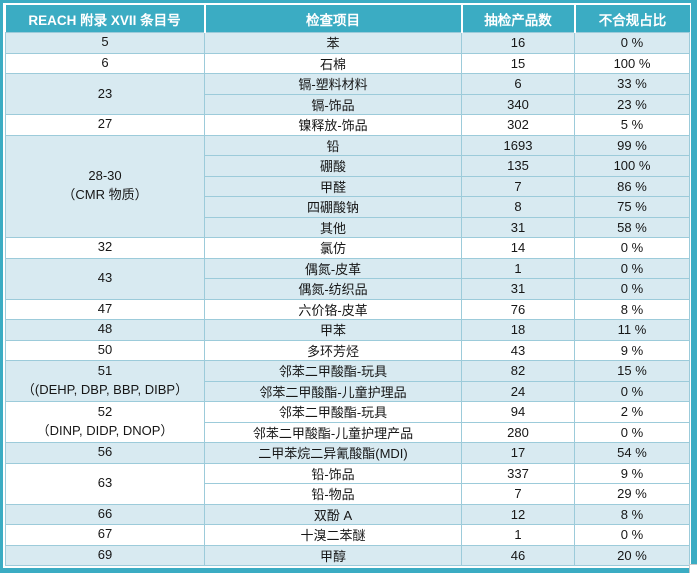 The height and width of the screenshot is (573, 697). What do you see at coordinates (105, 63) in the screenshot?
I see `entry-number-cell: 6` at bounding box center [105, 63].